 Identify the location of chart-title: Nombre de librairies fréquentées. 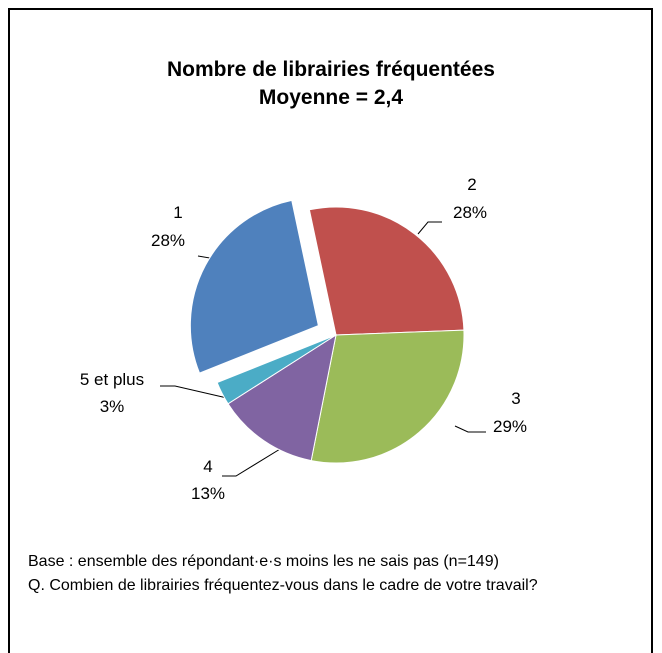
(331, 69).